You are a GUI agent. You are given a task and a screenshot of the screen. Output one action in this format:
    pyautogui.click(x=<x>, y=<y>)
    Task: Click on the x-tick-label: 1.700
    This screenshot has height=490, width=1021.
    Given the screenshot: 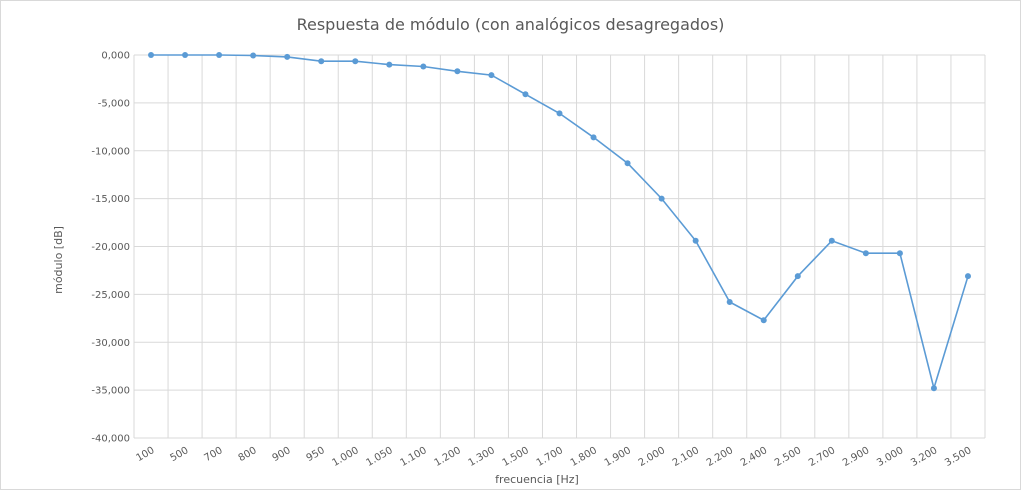 What is the action you would take?
    pyautogui.click(x=550, y=457)
    